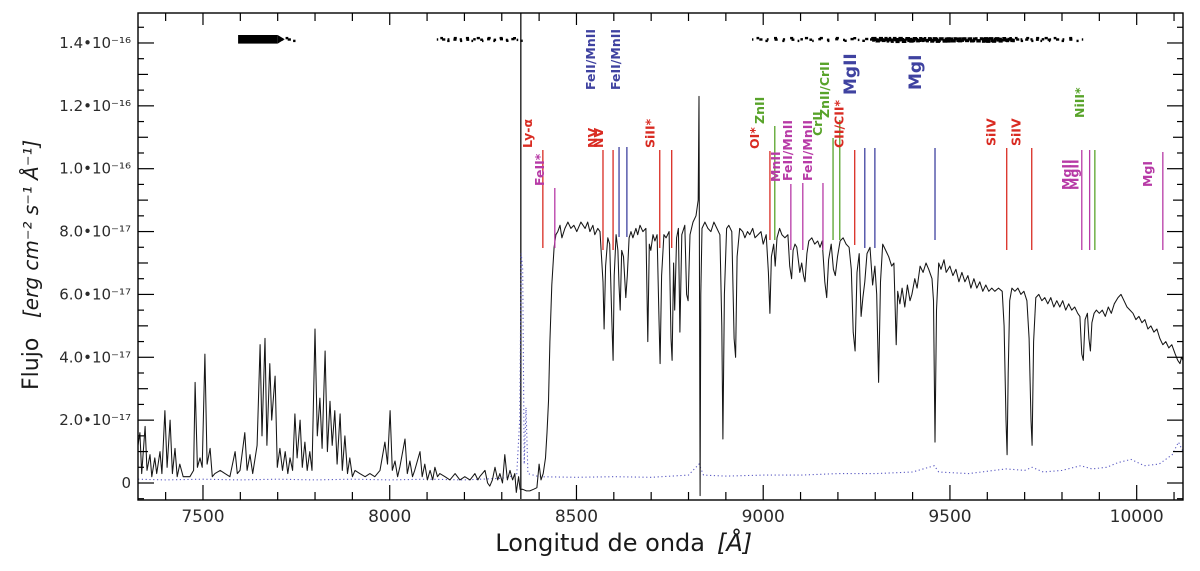 This screenshot has height=571, width=1200. I want to click on y-axis-title-unit: [erg cm⁻² s⁻¹ Å⁻¹], so click(31, 229).